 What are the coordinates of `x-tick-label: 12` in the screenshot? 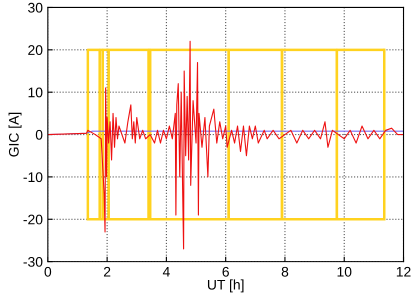 It's located at (403, 271).